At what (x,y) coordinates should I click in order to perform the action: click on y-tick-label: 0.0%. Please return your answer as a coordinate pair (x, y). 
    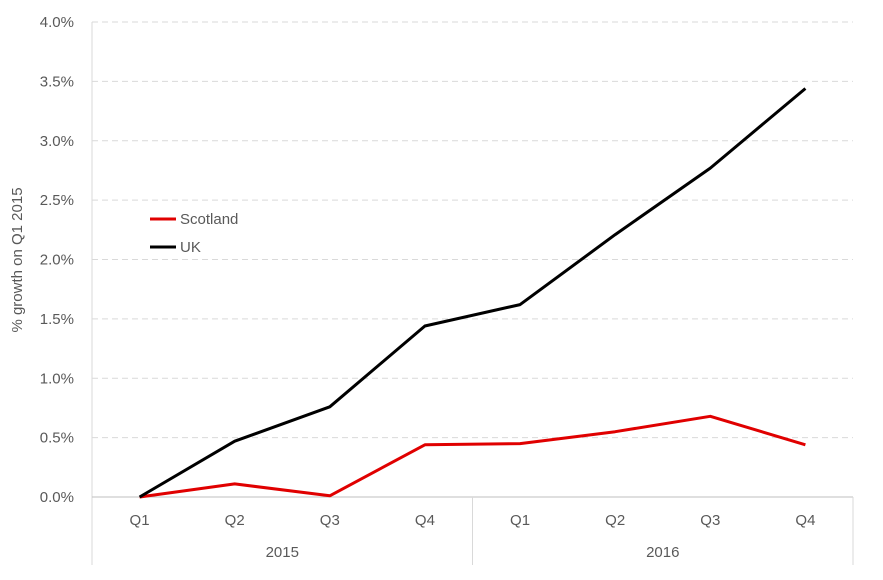
    Looking at the image, I should click on (57, 497).